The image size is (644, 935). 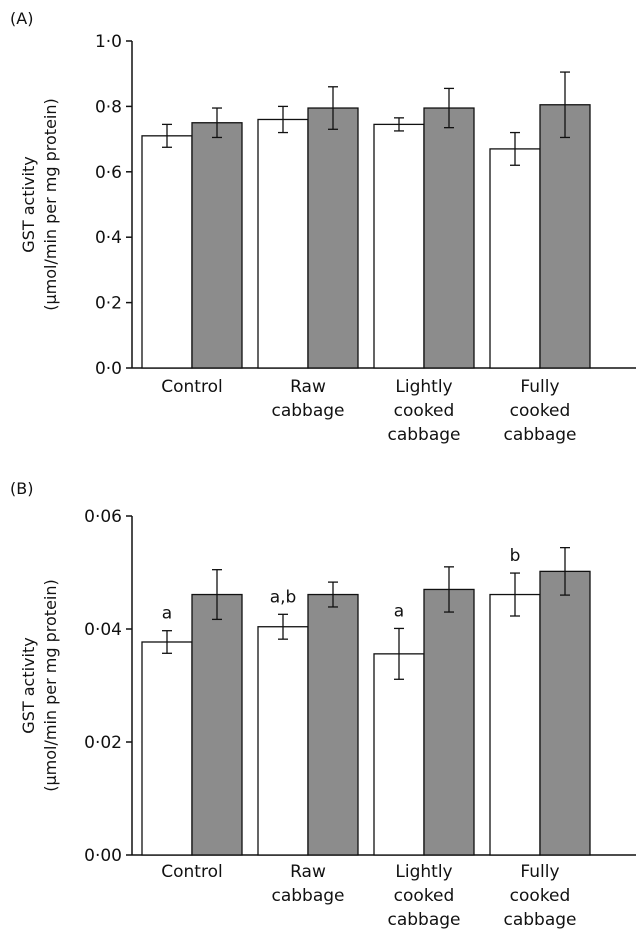 I want to click on y-tick-label: 0·06, so click(x=103, y=517).